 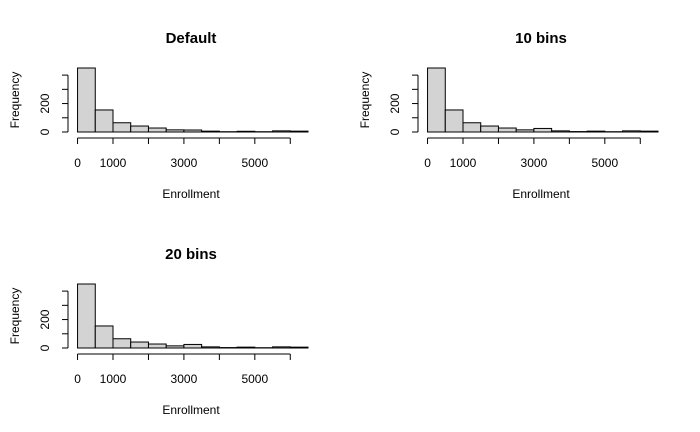 I want to click on chart-title: Default, so click(x=191, y=38).